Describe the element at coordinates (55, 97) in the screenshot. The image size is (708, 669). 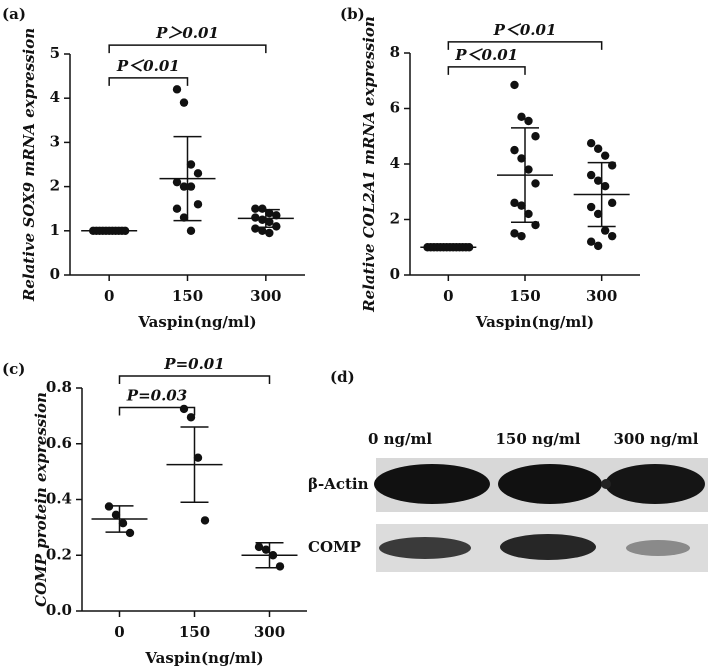
I see `y-tick-label: 4` at that location.